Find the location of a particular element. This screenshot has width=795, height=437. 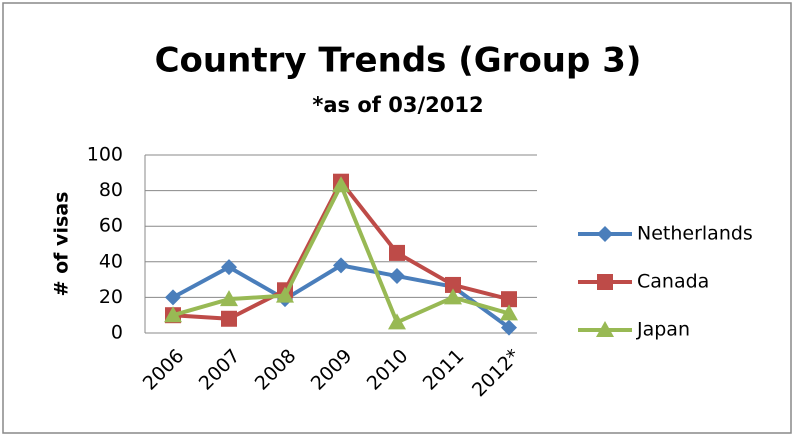

chart-subtitle: *as of 03/2012 is located at coordinates (397, 105).